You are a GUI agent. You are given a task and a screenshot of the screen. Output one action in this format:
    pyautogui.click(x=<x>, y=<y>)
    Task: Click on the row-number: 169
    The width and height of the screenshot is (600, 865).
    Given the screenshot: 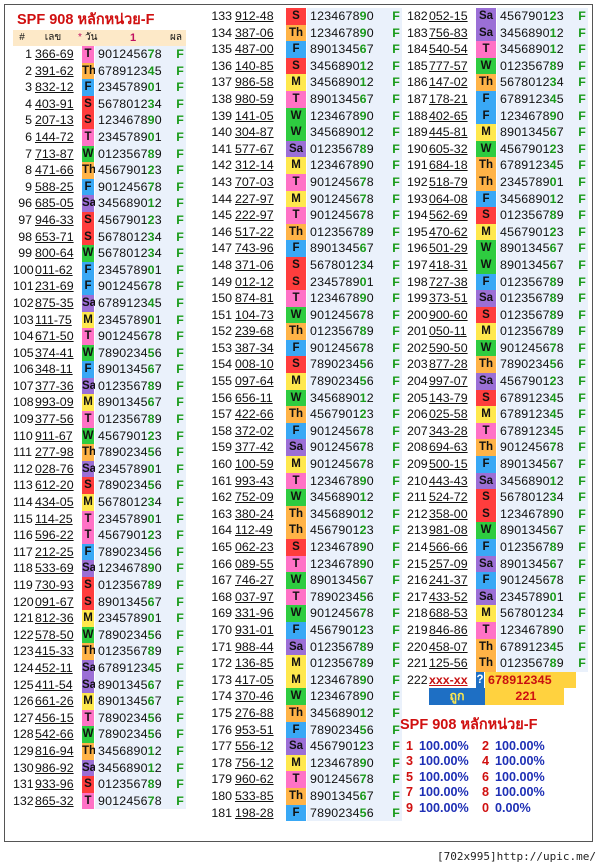 What is the action you would take?
    pyautogui.click(x=221, y=613)
    